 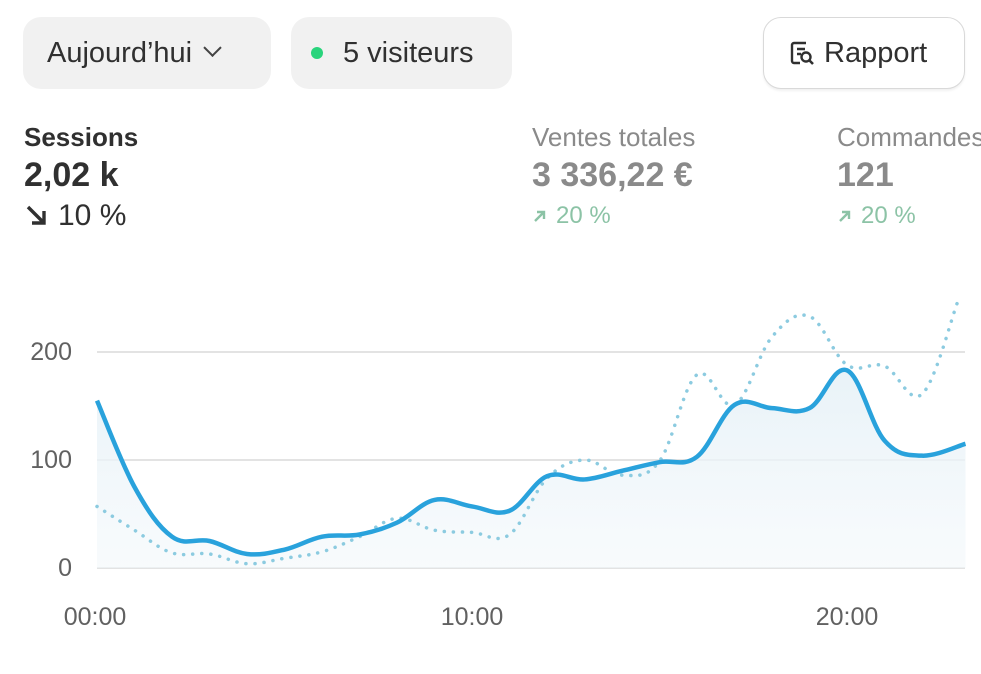 I want to click on metric-value: 121, so click(x=865, y=175).